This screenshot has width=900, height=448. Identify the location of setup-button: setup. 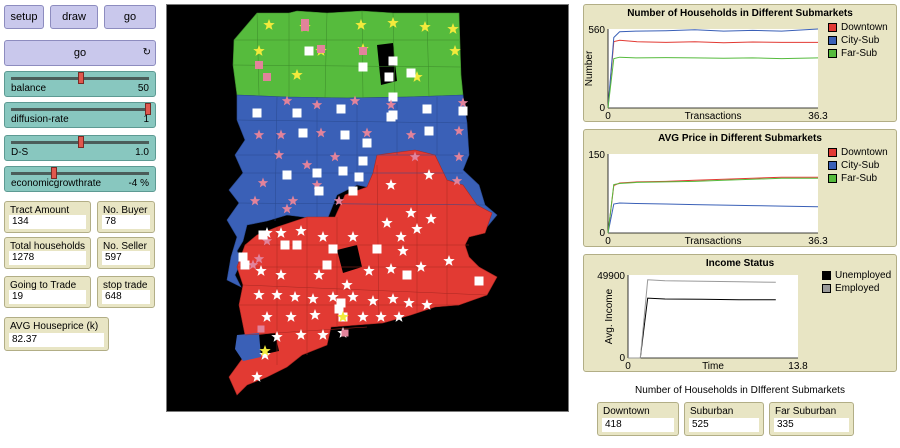
(24, 17).